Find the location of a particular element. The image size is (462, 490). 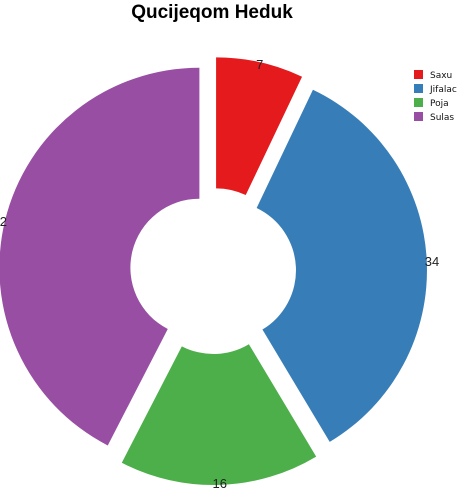

data-label-poja: 16 is located at coordinates (219, 483).